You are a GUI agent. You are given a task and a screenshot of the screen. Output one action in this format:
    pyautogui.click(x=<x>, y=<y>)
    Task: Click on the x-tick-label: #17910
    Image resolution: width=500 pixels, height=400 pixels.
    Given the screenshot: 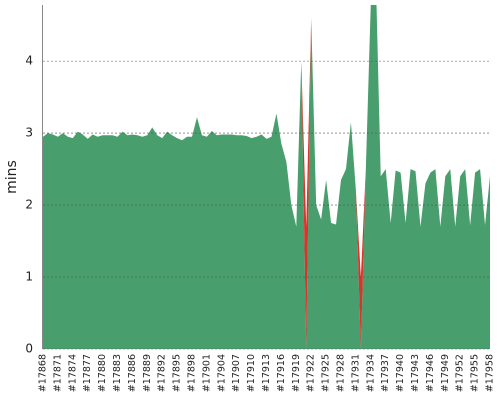 What is the action you would take?
    pyautogui.click(x=251, y=373)
    